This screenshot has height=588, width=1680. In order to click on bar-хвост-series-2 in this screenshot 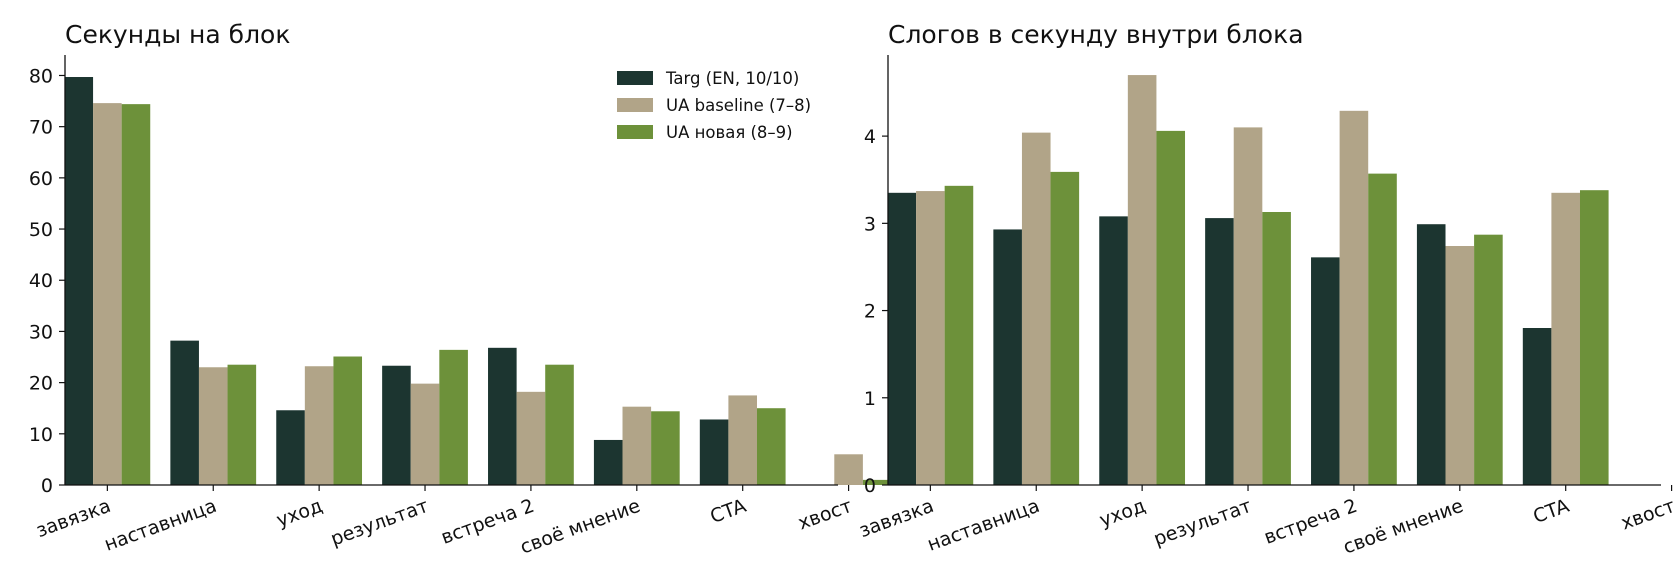, I will do `click(877, 482)`.